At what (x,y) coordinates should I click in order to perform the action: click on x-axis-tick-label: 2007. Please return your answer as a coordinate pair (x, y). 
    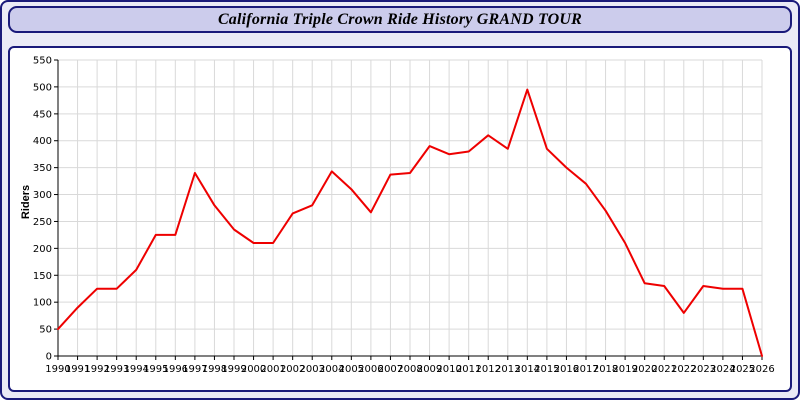
    Looking at the image, I should click on (390, 369).